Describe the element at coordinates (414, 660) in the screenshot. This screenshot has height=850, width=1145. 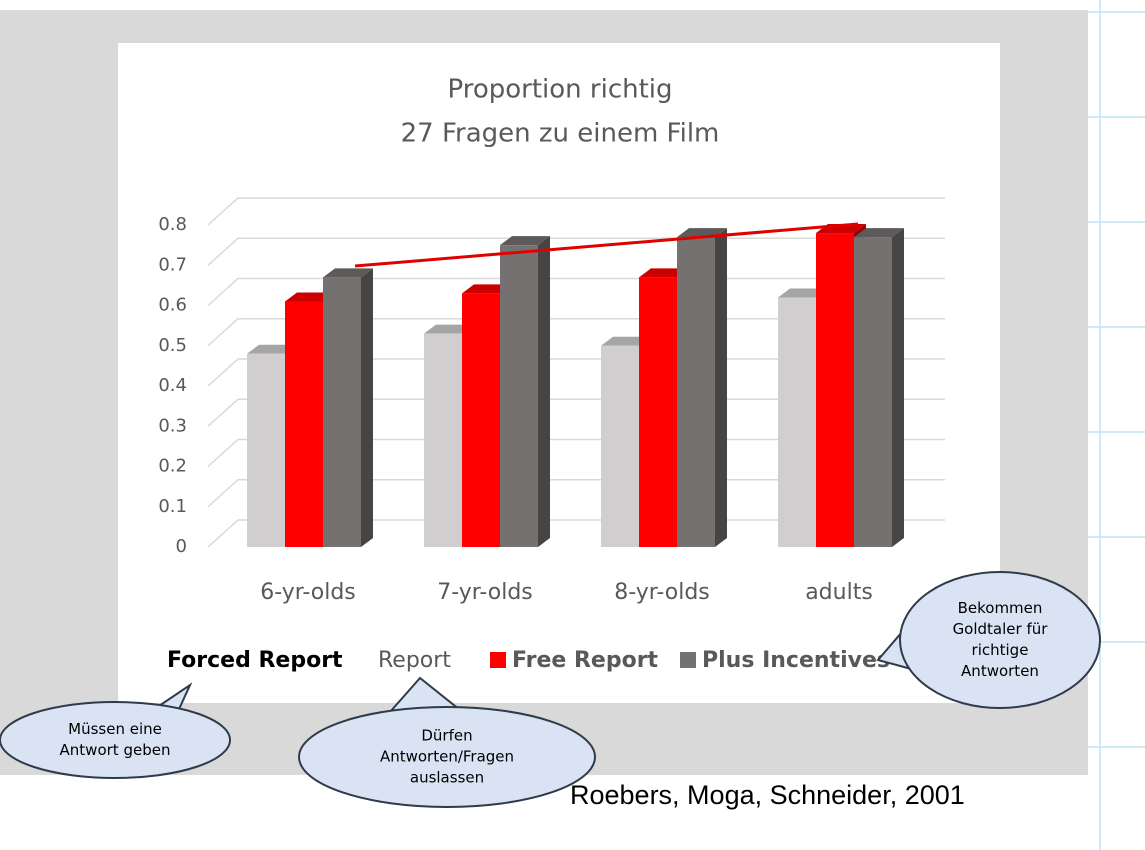
I see `legend-label-fragment: Report` at that location.